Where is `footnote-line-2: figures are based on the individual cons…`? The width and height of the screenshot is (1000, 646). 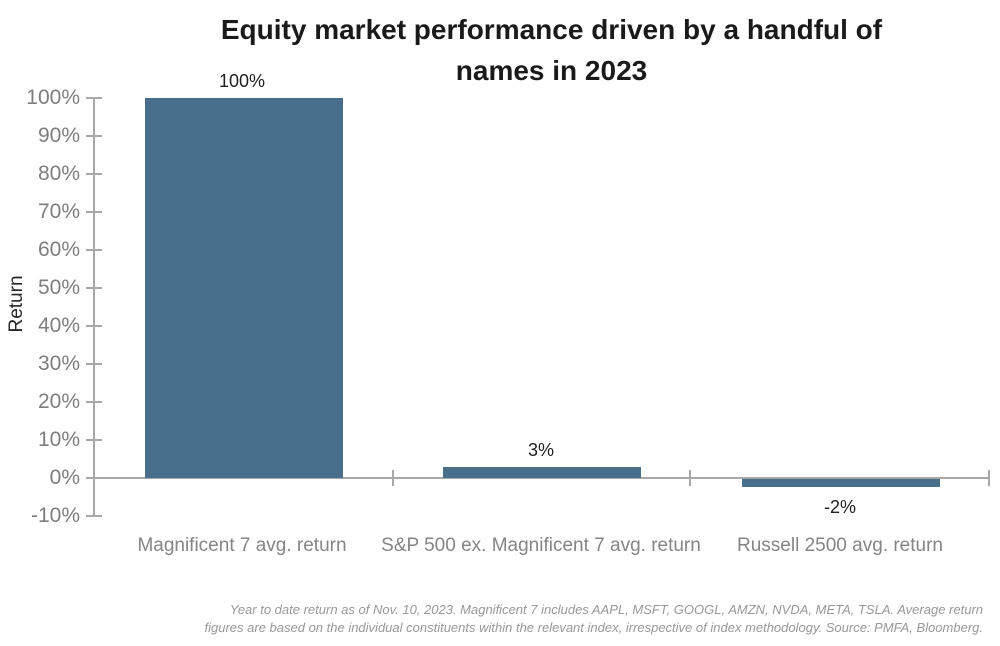 footnote-line-2: figures are based on the individual cons… is located at coordinates (594, 627).